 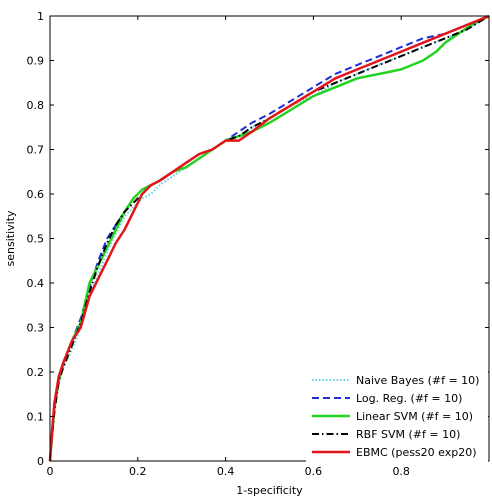 I want to click on x-tick-label: 0.6, so click(x=314, y=471).